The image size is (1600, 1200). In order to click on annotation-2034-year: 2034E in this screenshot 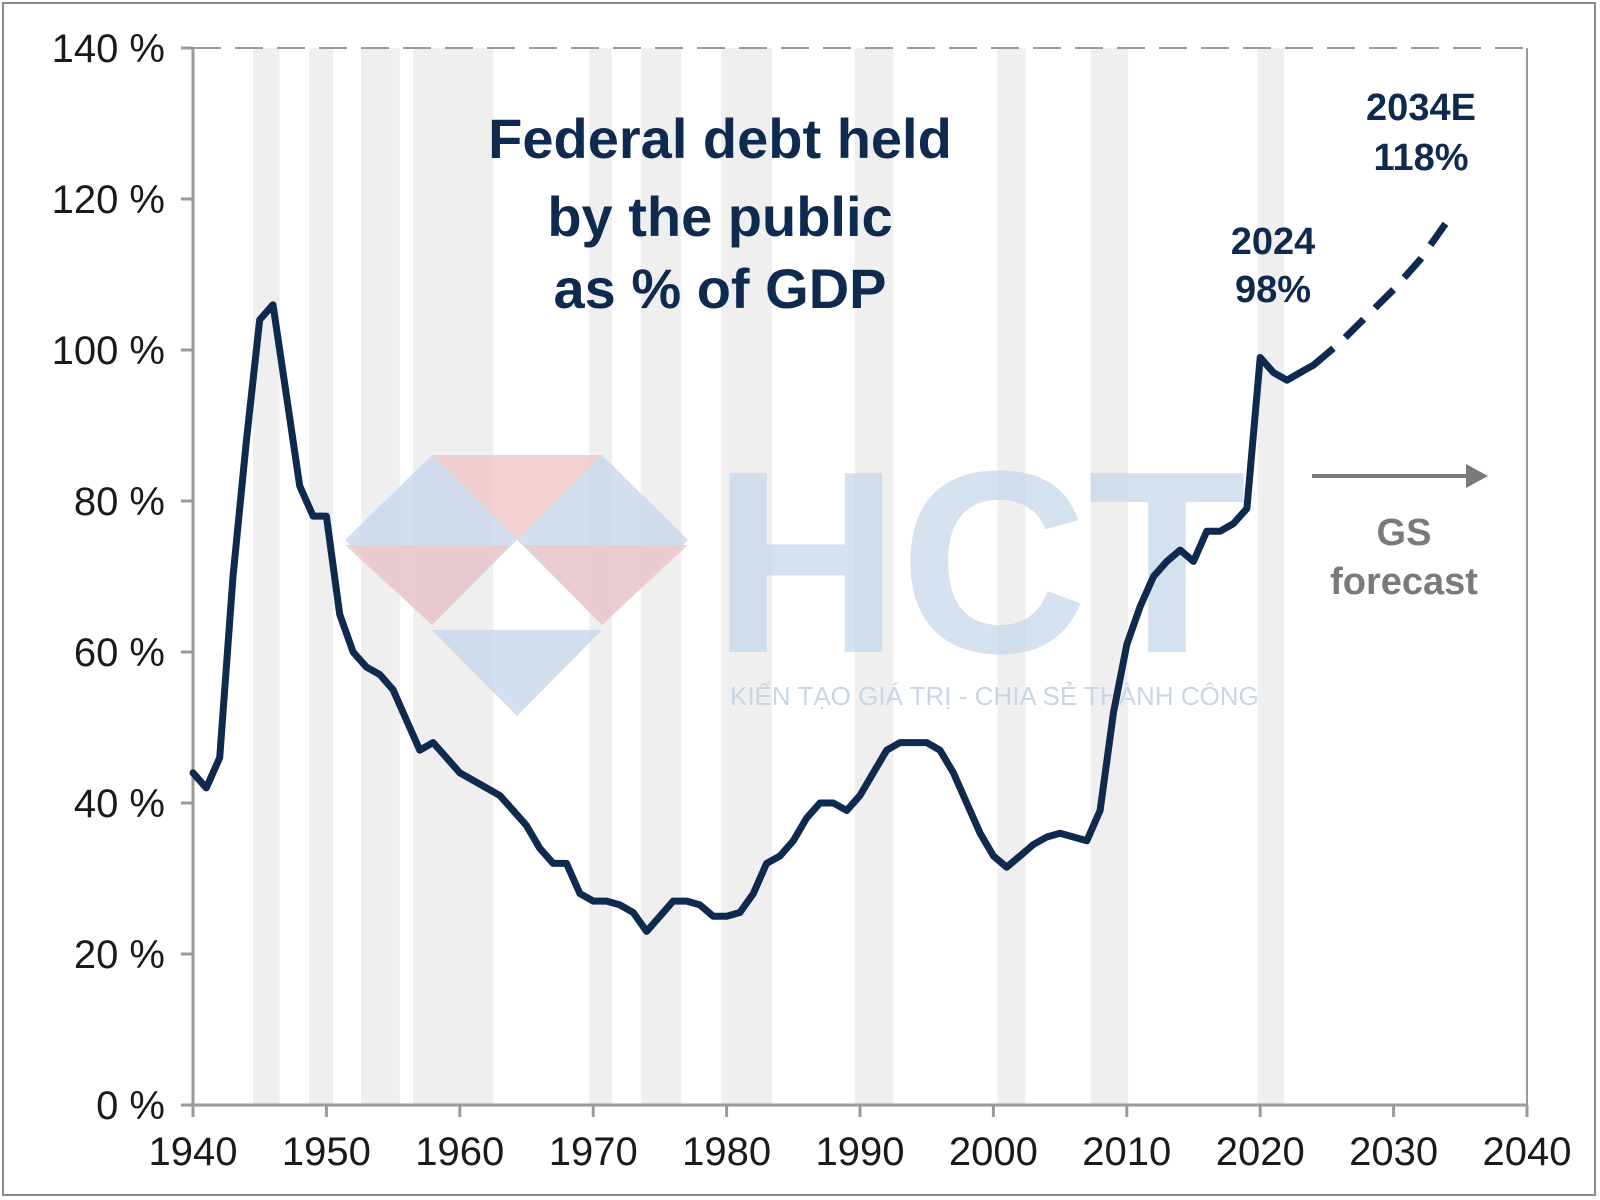, I will do `click(1421, 108)`.